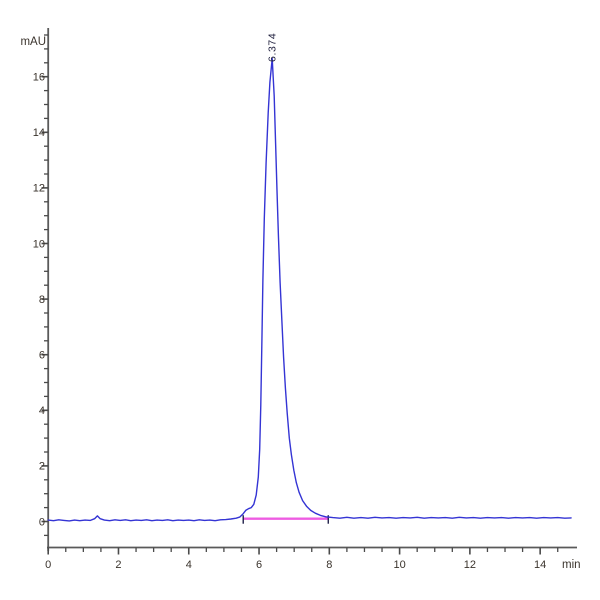 The height and width of the screenshot is (600, 600). What do you see at coordinates (259, 565) in the screenshot?
I see `x-tick-label: 6` at bounding box center [259, 565].